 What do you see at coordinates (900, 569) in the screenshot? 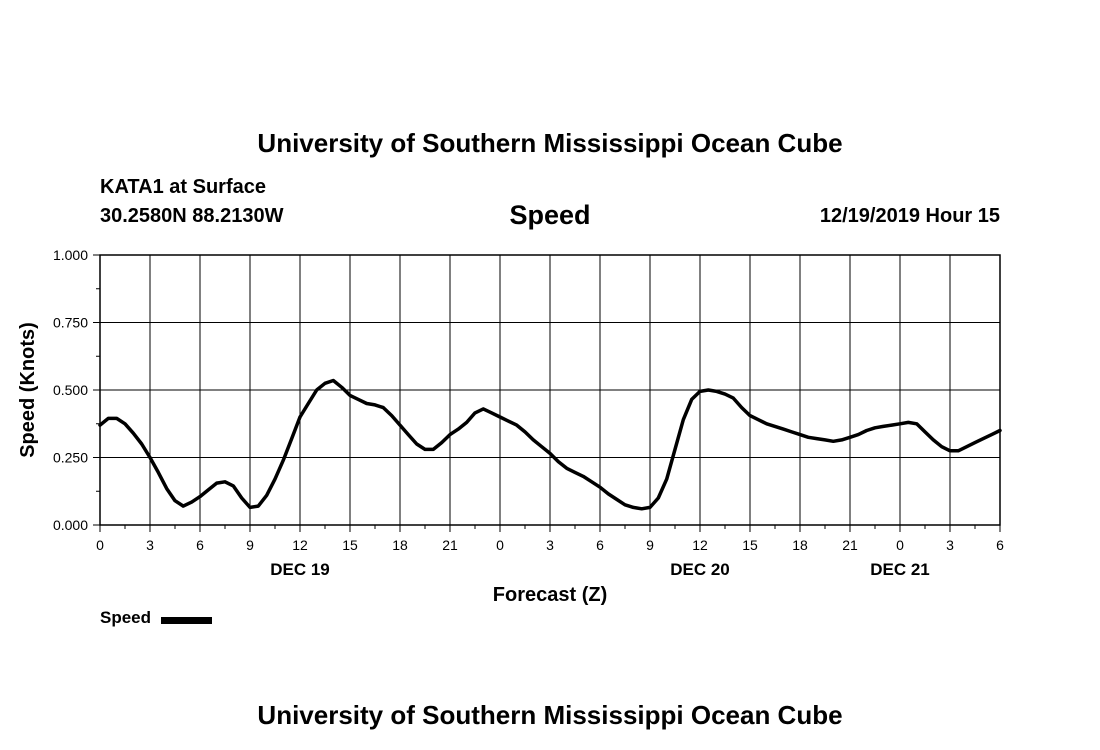
I see `date-label: DEC 21` at bounding box center [900, 569].